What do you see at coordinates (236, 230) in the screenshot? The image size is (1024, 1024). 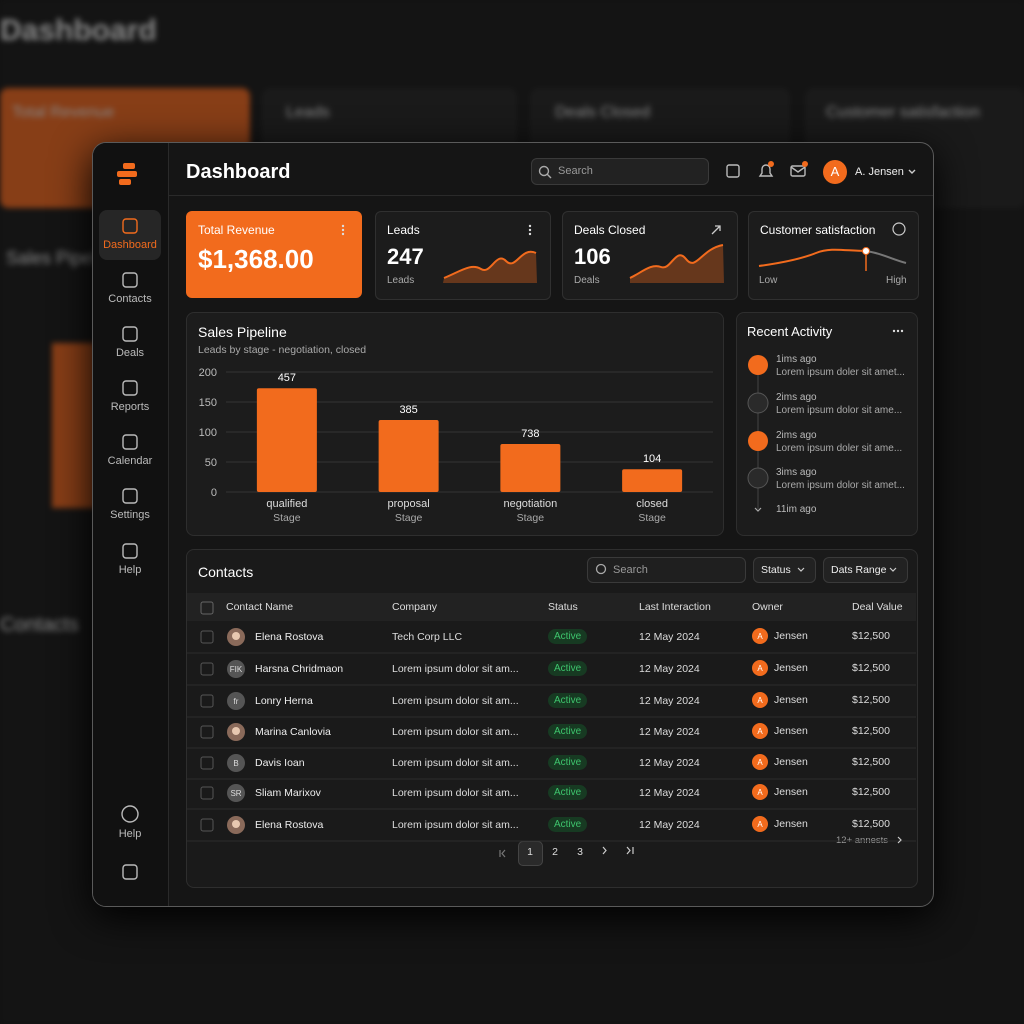 I see `kpi-title: Total Revenue` at bounding box center [236, 230].